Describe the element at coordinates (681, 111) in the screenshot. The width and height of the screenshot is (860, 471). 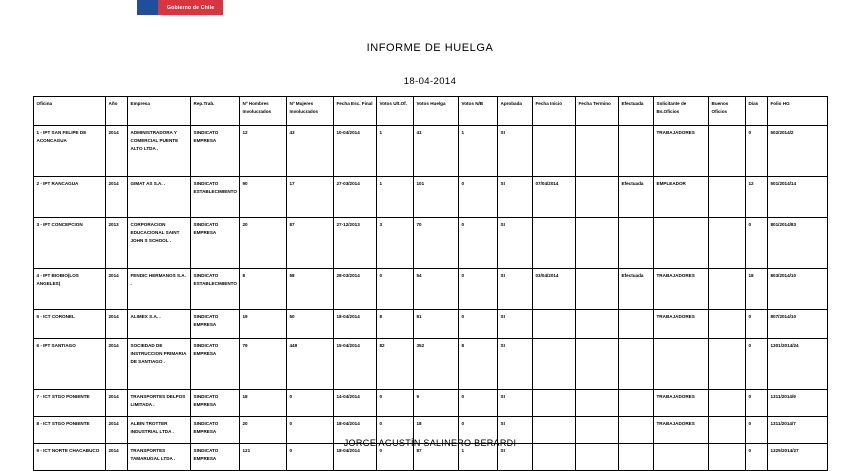
I see `col-solicitante: Solicitante de Bs.Oficios` at that location.